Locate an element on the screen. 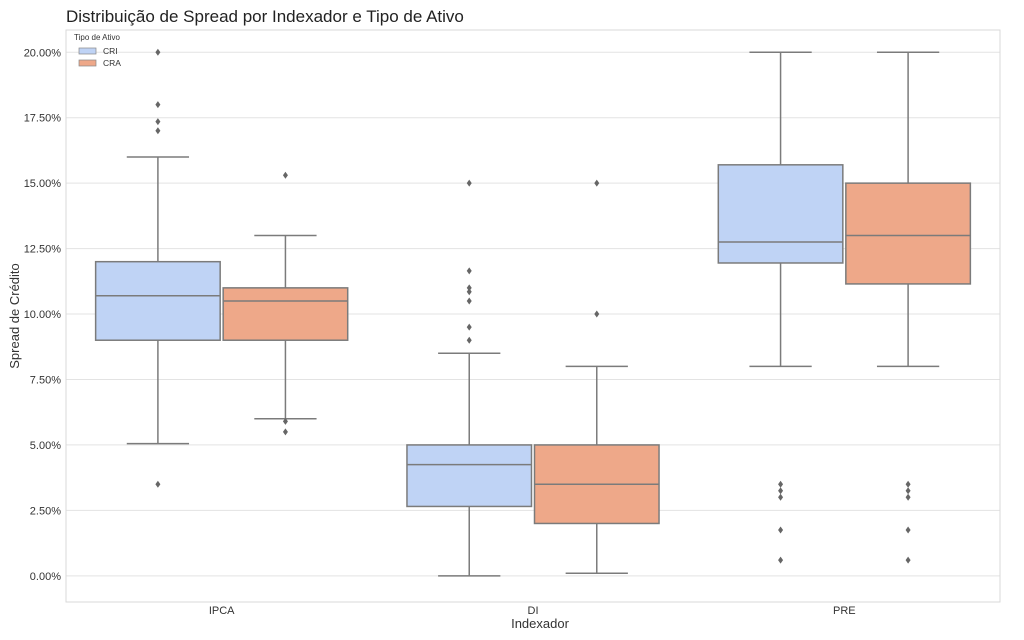 Image resolution: width=1024 pixels, height=640 pixels. x-axis-label: Indexador is located at coordinates (540, 623).